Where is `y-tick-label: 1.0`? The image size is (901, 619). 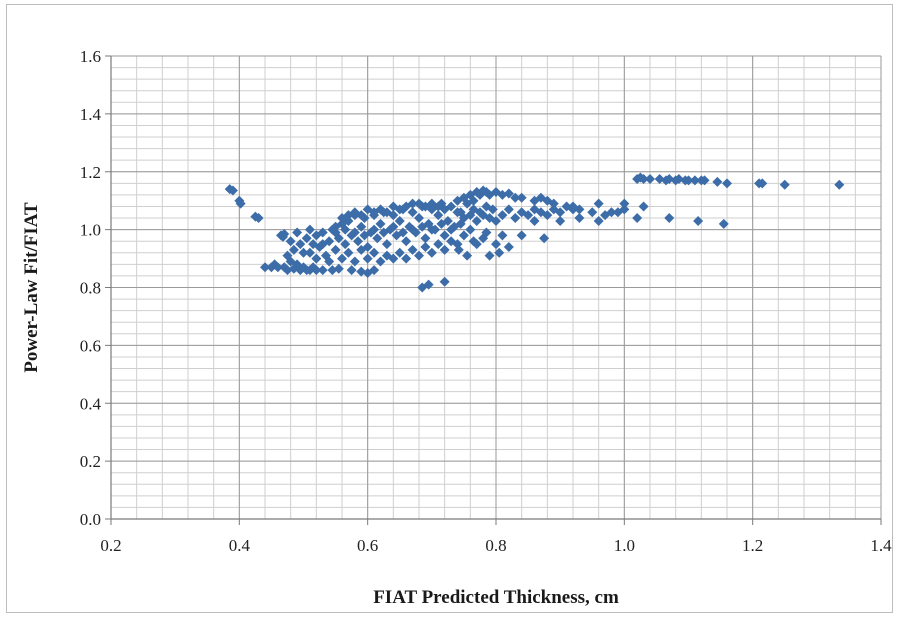 y-tick-label: 1.0 is located at coordinates (90, 230).